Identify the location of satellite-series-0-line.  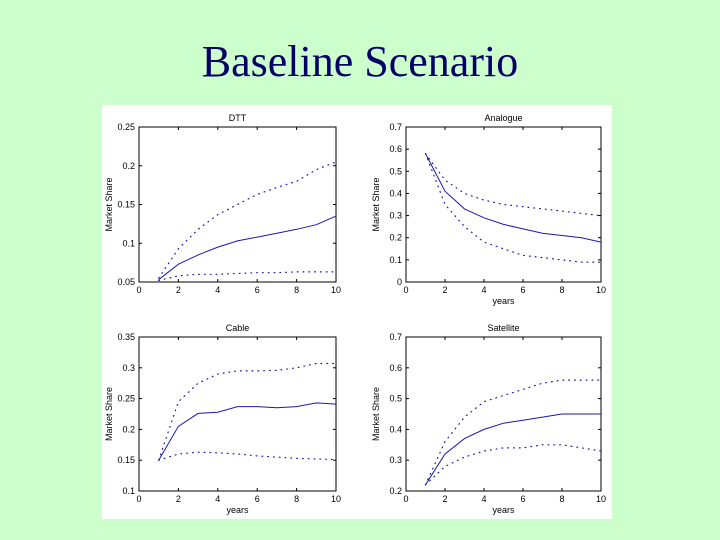
(513, 449).